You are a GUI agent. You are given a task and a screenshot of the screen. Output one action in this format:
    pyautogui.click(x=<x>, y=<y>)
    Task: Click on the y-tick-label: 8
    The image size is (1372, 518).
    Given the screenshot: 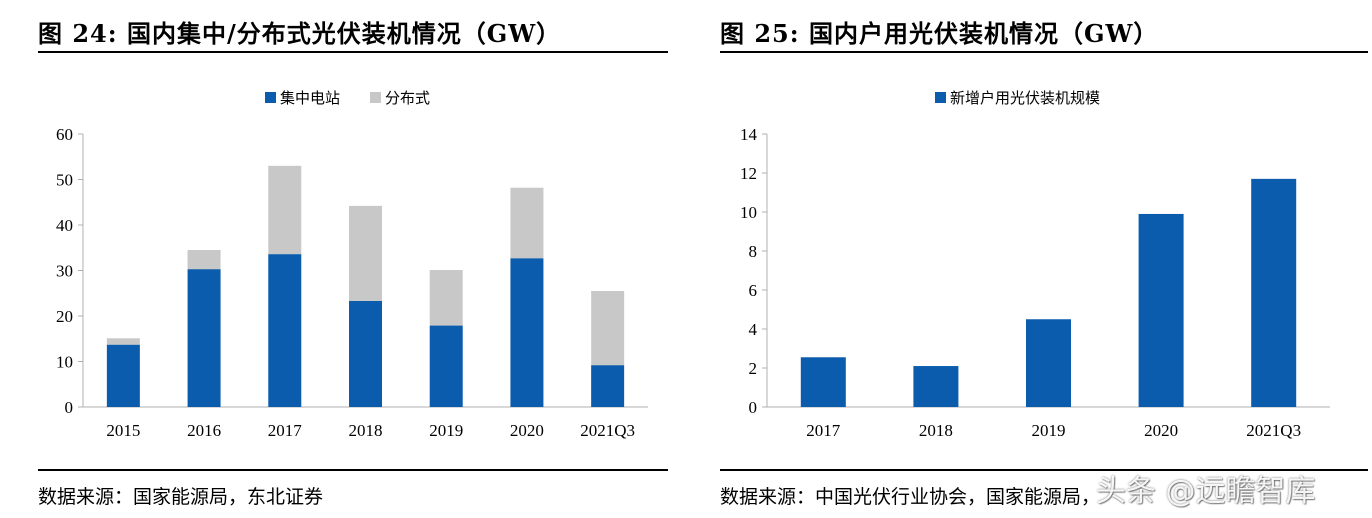 What is the action you would take?
    pyautogui.click(x=753, y=251)
    